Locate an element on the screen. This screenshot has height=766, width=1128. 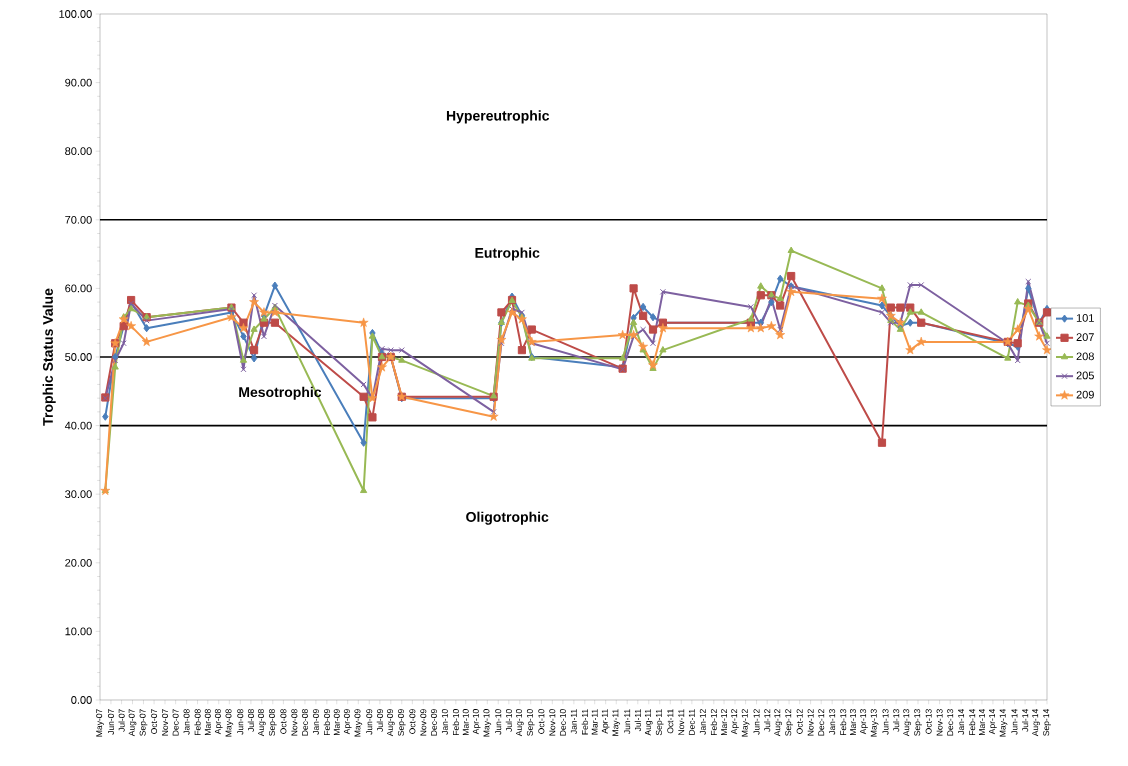
x-tick-label: Apr-12 is located at coordinates (735, 722).